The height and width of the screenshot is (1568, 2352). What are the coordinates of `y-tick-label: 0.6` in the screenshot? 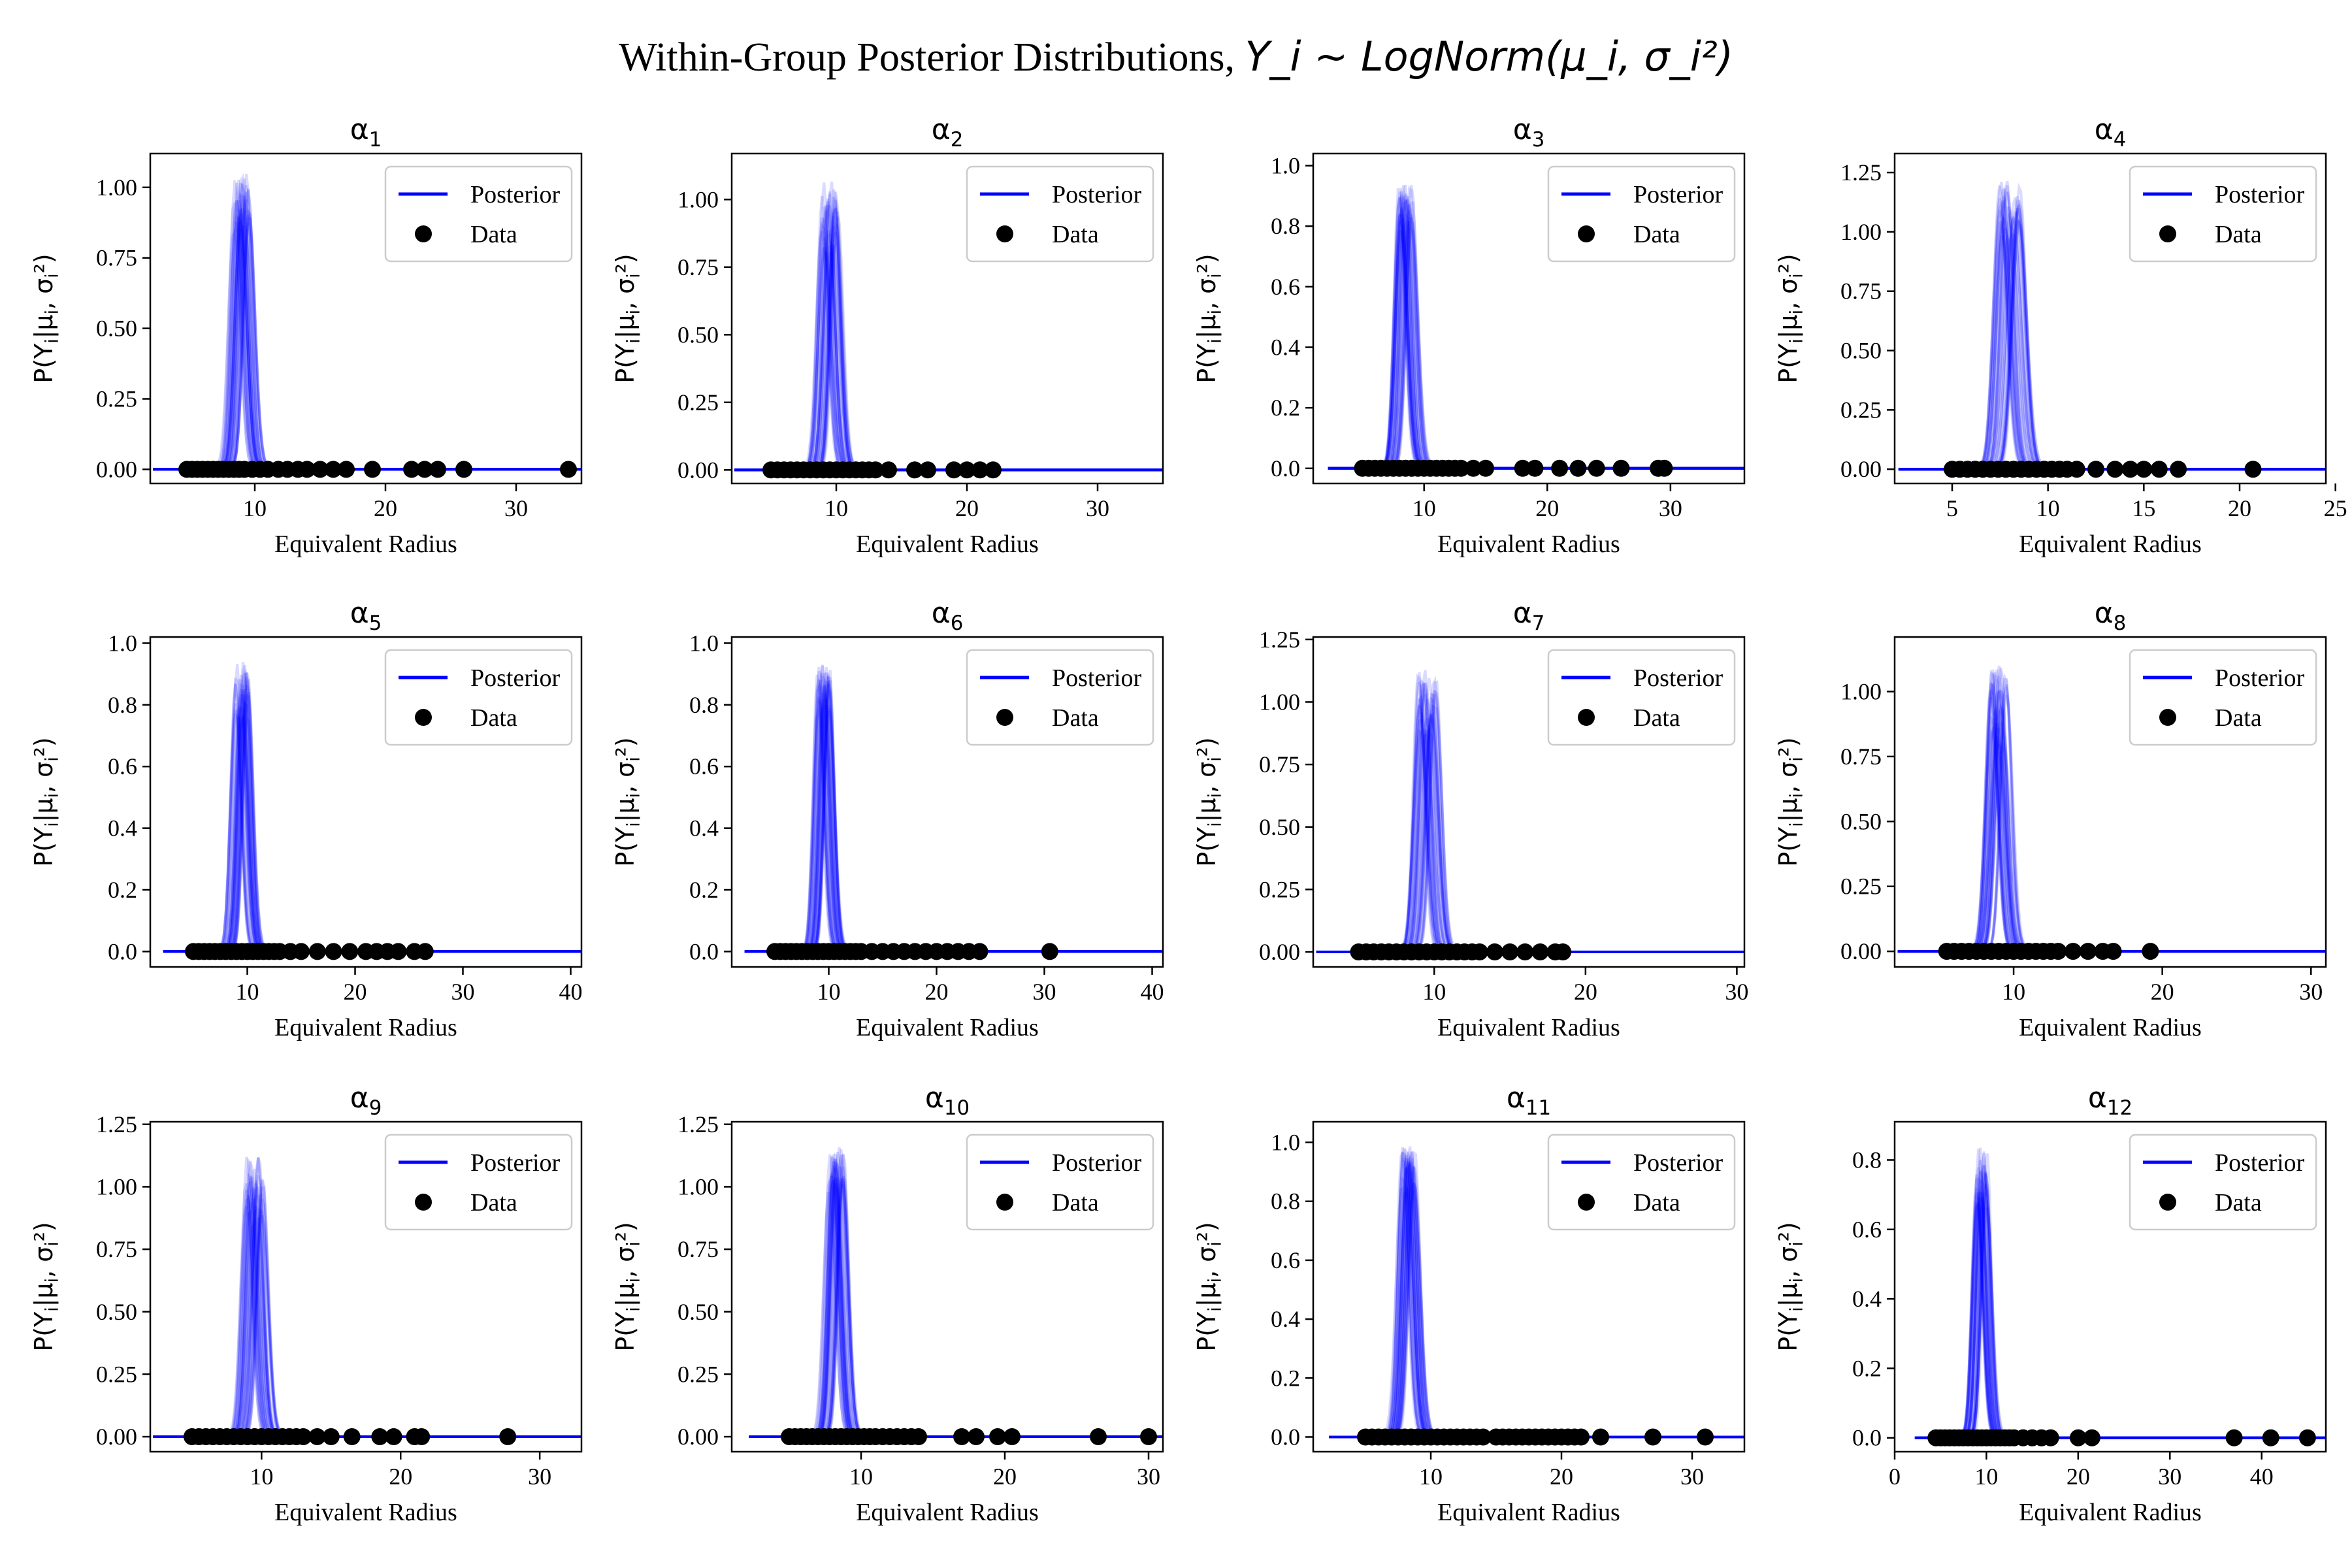 It's located at (1285, 287).